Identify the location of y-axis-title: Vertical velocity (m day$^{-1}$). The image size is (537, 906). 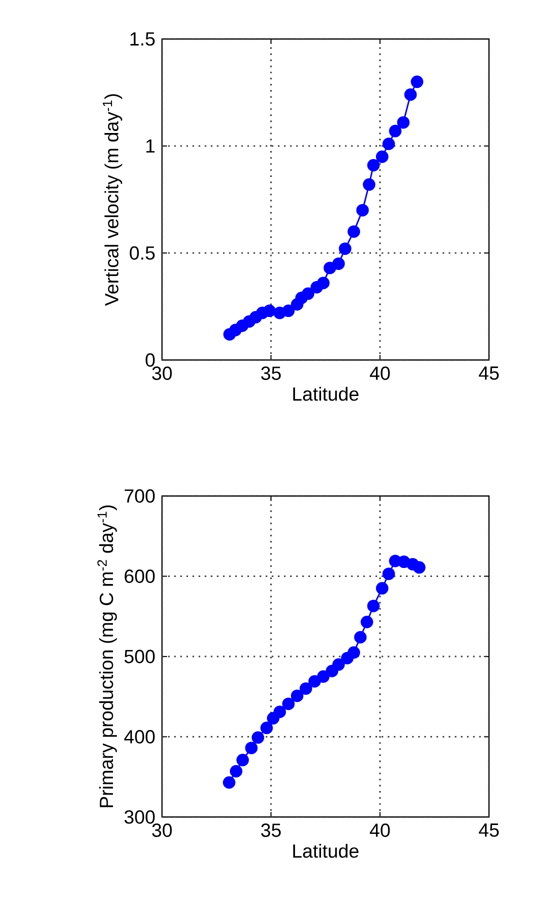
(112, 200).